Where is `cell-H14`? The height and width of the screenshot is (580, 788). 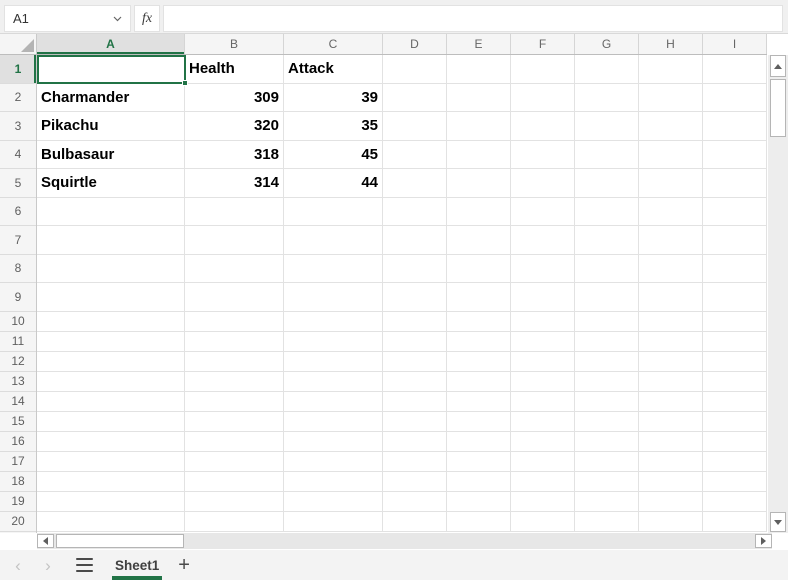
cell-H14 is located at coordinates (671, 401).